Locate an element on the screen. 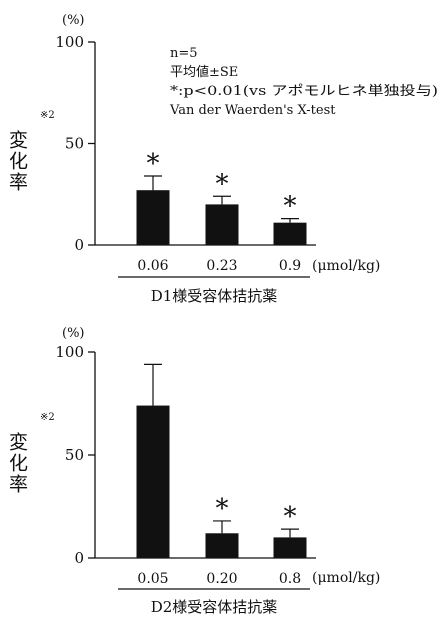 The width and height of the screenshot is (441, 617). bars: * * is located at coordinates (221, 460).